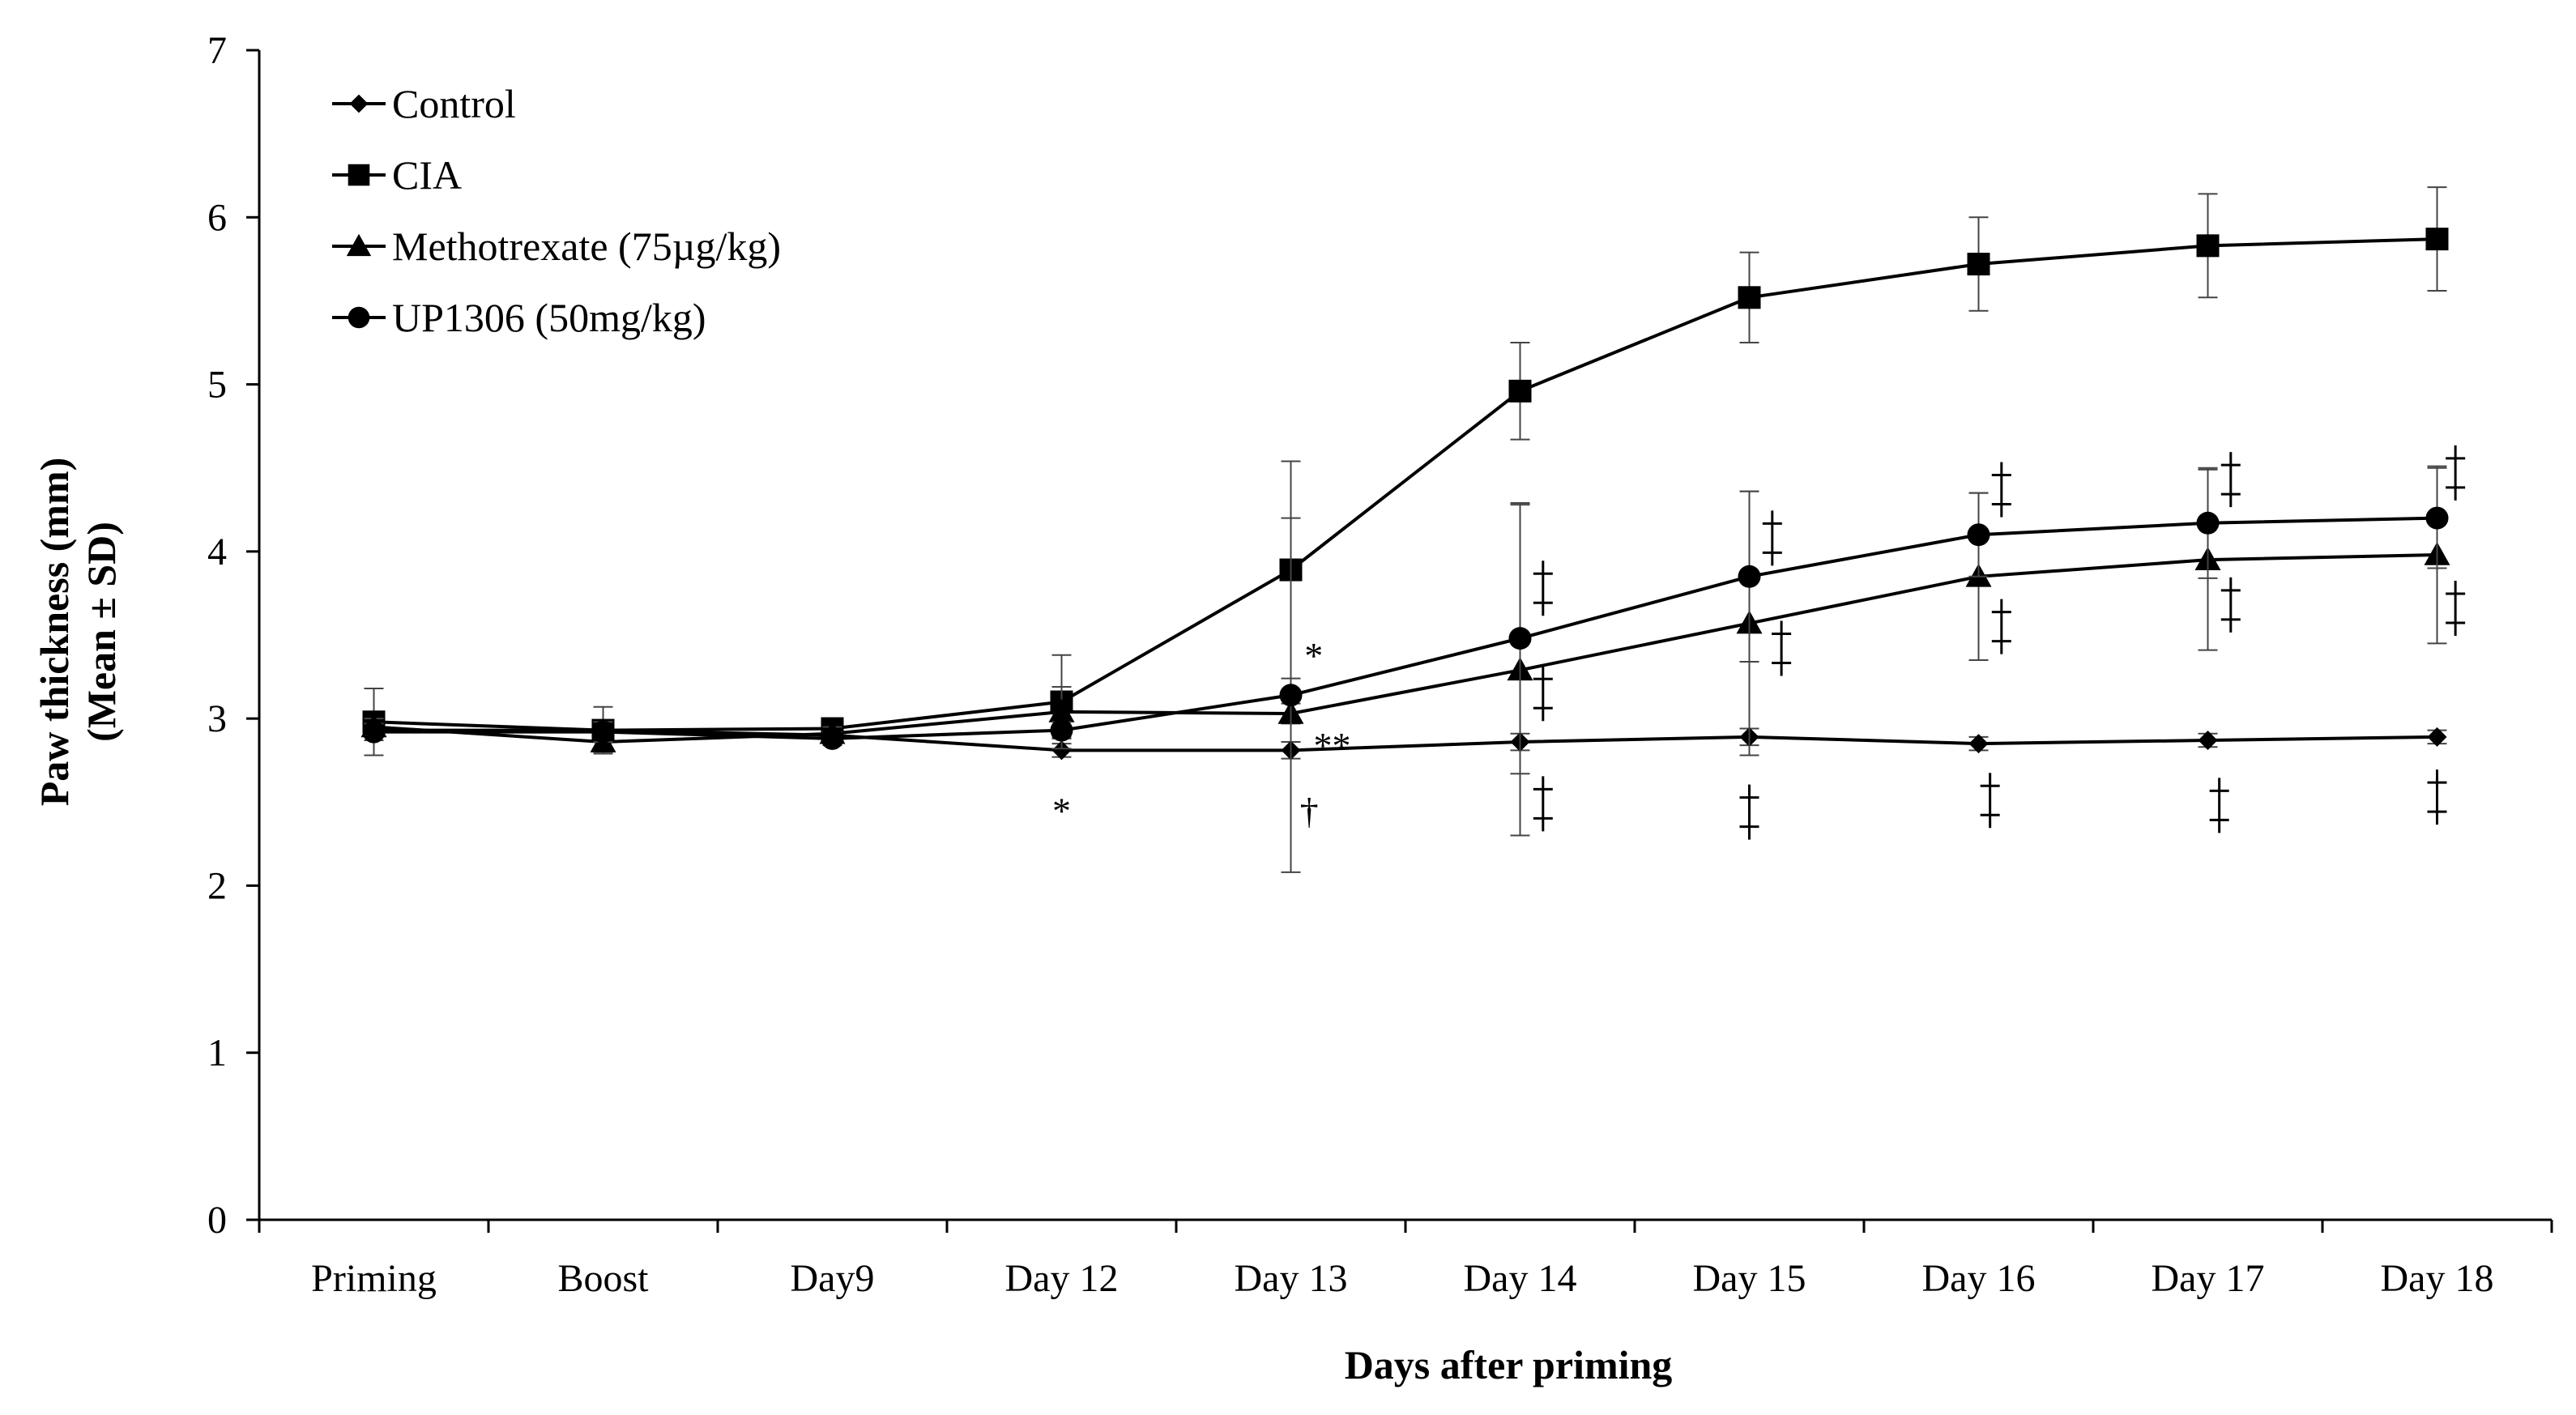 This screenshot has height=1415, width=2576. I want to click on x-tick-label: Day 13, so click(1291, 1278).